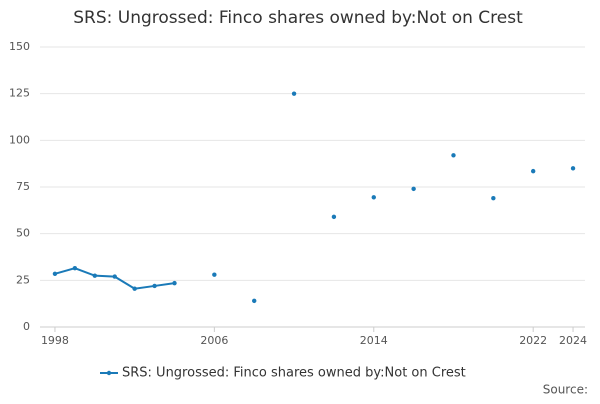 The height and width of the screenshot is (404, 600). I want to click on x-tick-label: 2024, so click(573, 340).